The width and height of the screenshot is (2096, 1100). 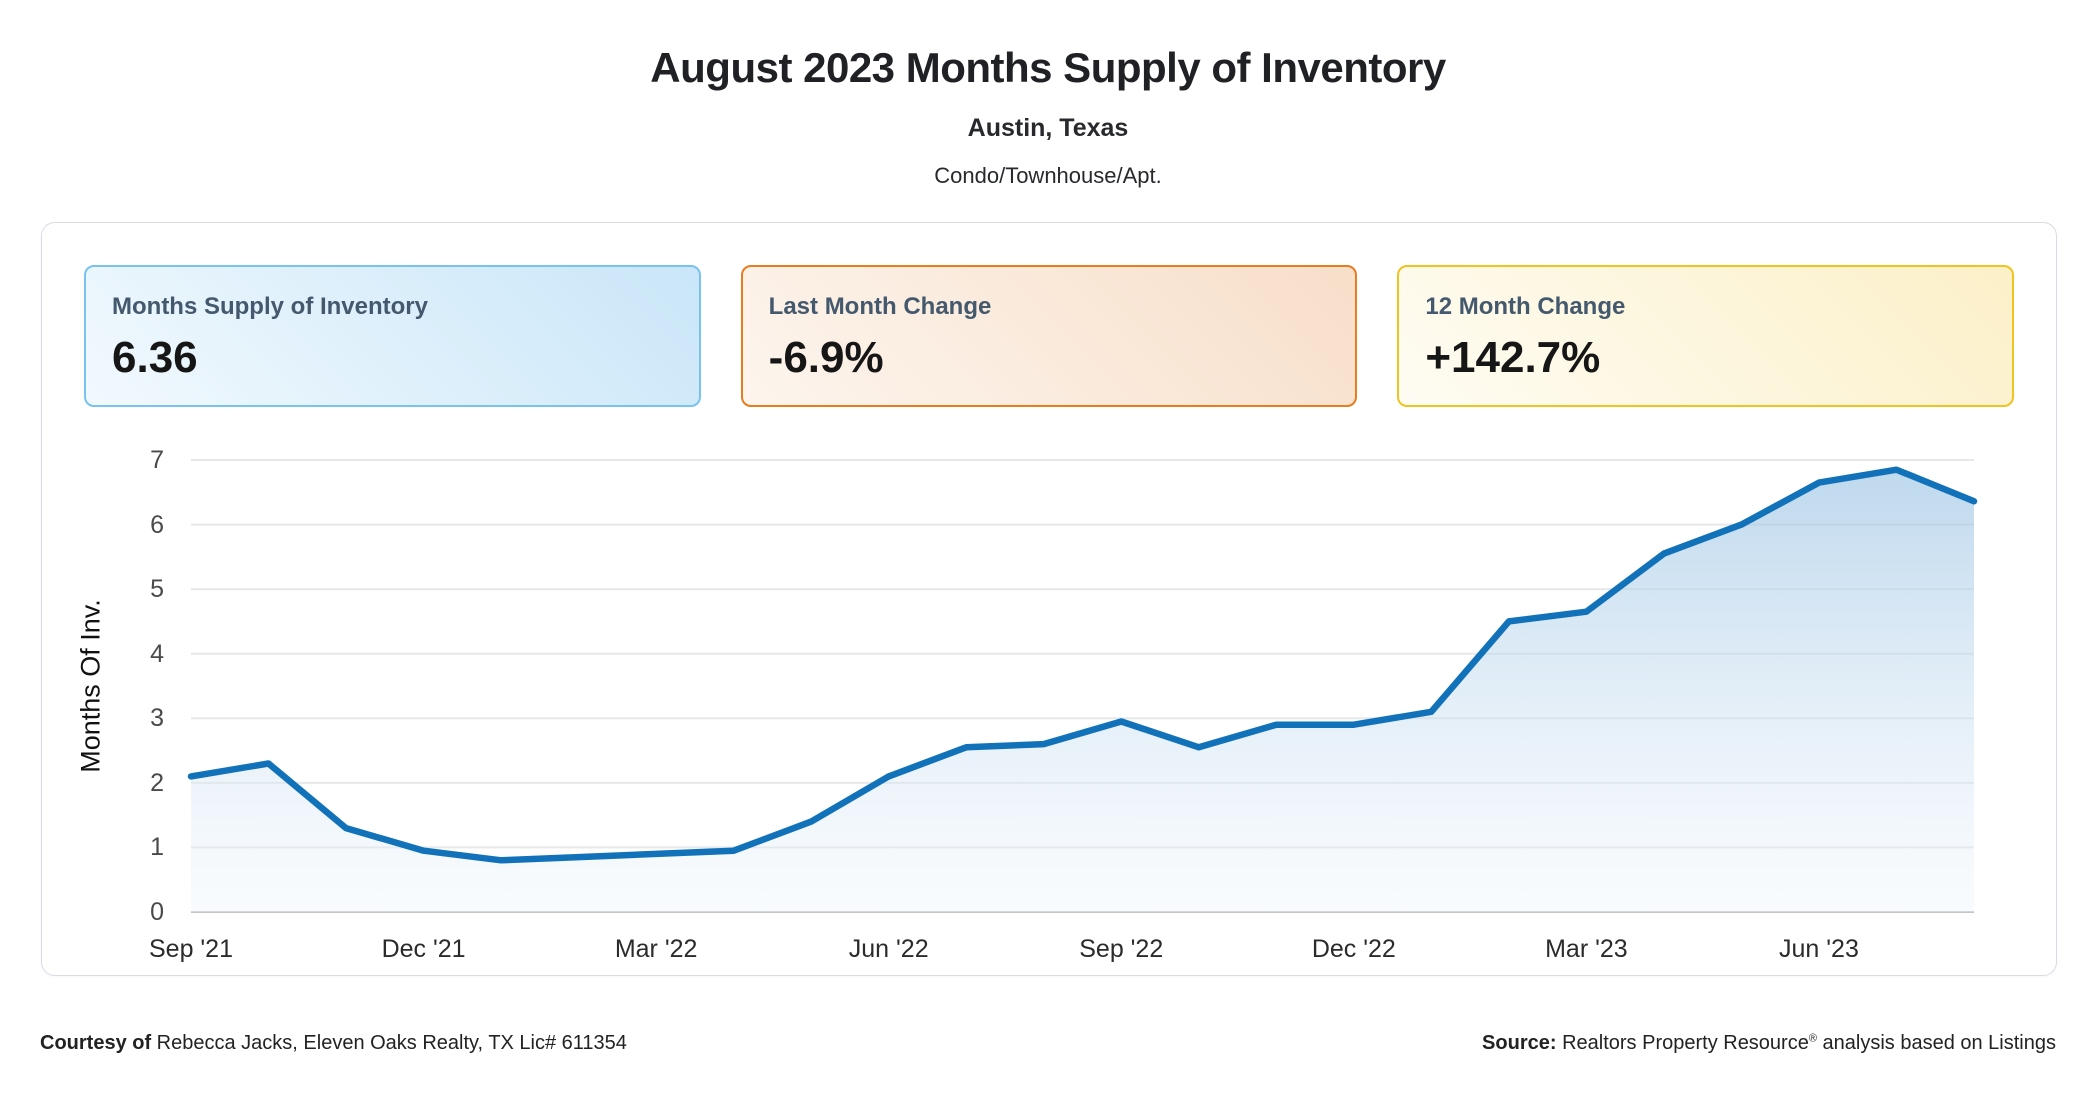 What do you see at coordinates (1586, 949) in the screenshot?
I see `x-tick-label: Mar '23` at bounding box center [1586, 949].